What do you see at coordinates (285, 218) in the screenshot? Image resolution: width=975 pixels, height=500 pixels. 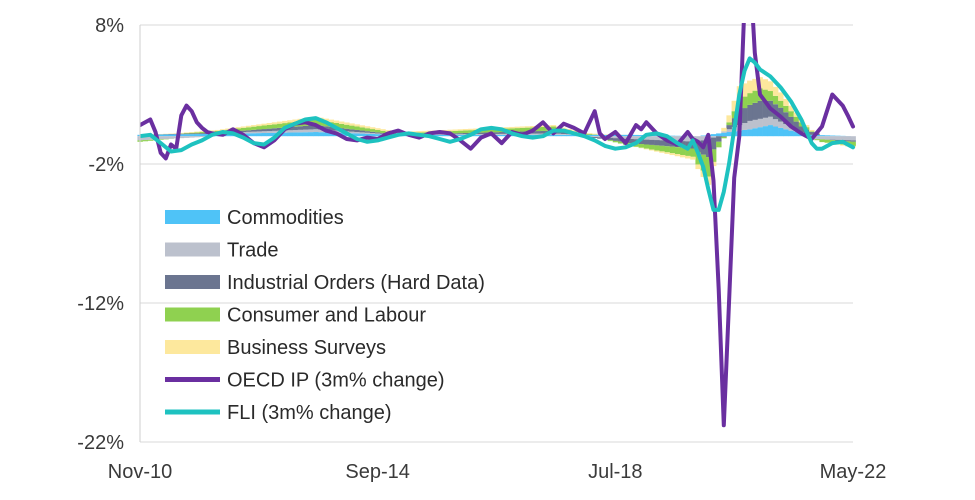 I see `legend-label: Commodities` at bounding box center [285, 218].